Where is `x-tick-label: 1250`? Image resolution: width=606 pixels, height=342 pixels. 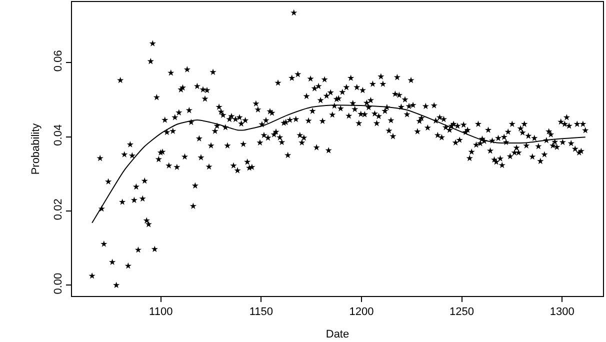
x-tick-label: 1250 is located at coordinates (462, 312).